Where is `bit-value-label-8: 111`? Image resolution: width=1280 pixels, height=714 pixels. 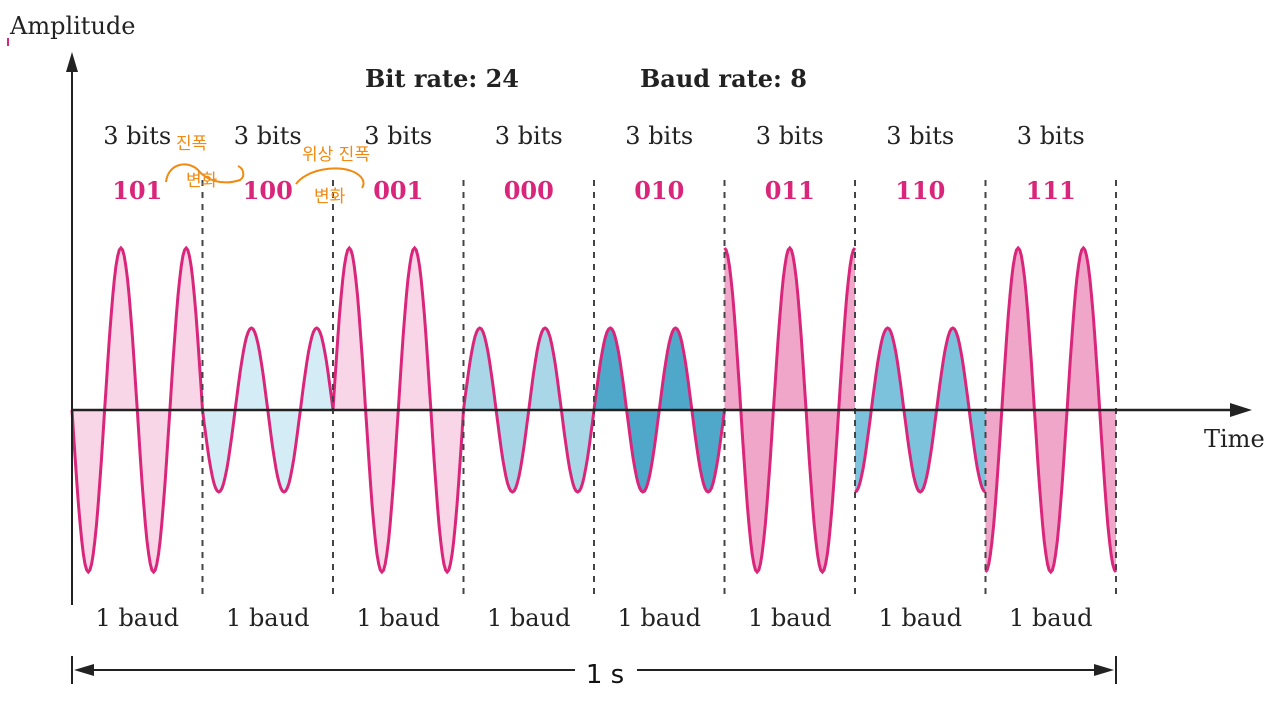
bit-value-label-8: 111 is located at coordinates (1051, 190).